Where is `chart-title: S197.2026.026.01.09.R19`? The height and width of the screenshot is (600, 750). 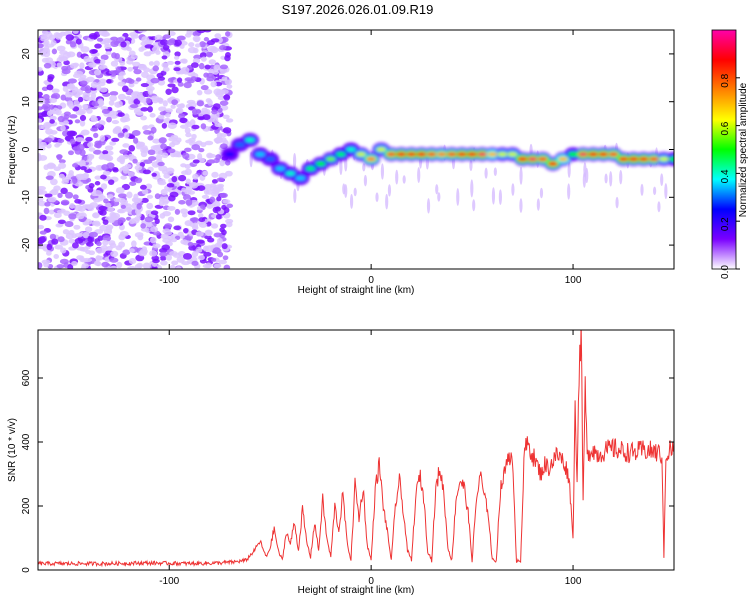 chart-title: S197.2026.026.01.09.R19 is located at coordinates (357, 9).